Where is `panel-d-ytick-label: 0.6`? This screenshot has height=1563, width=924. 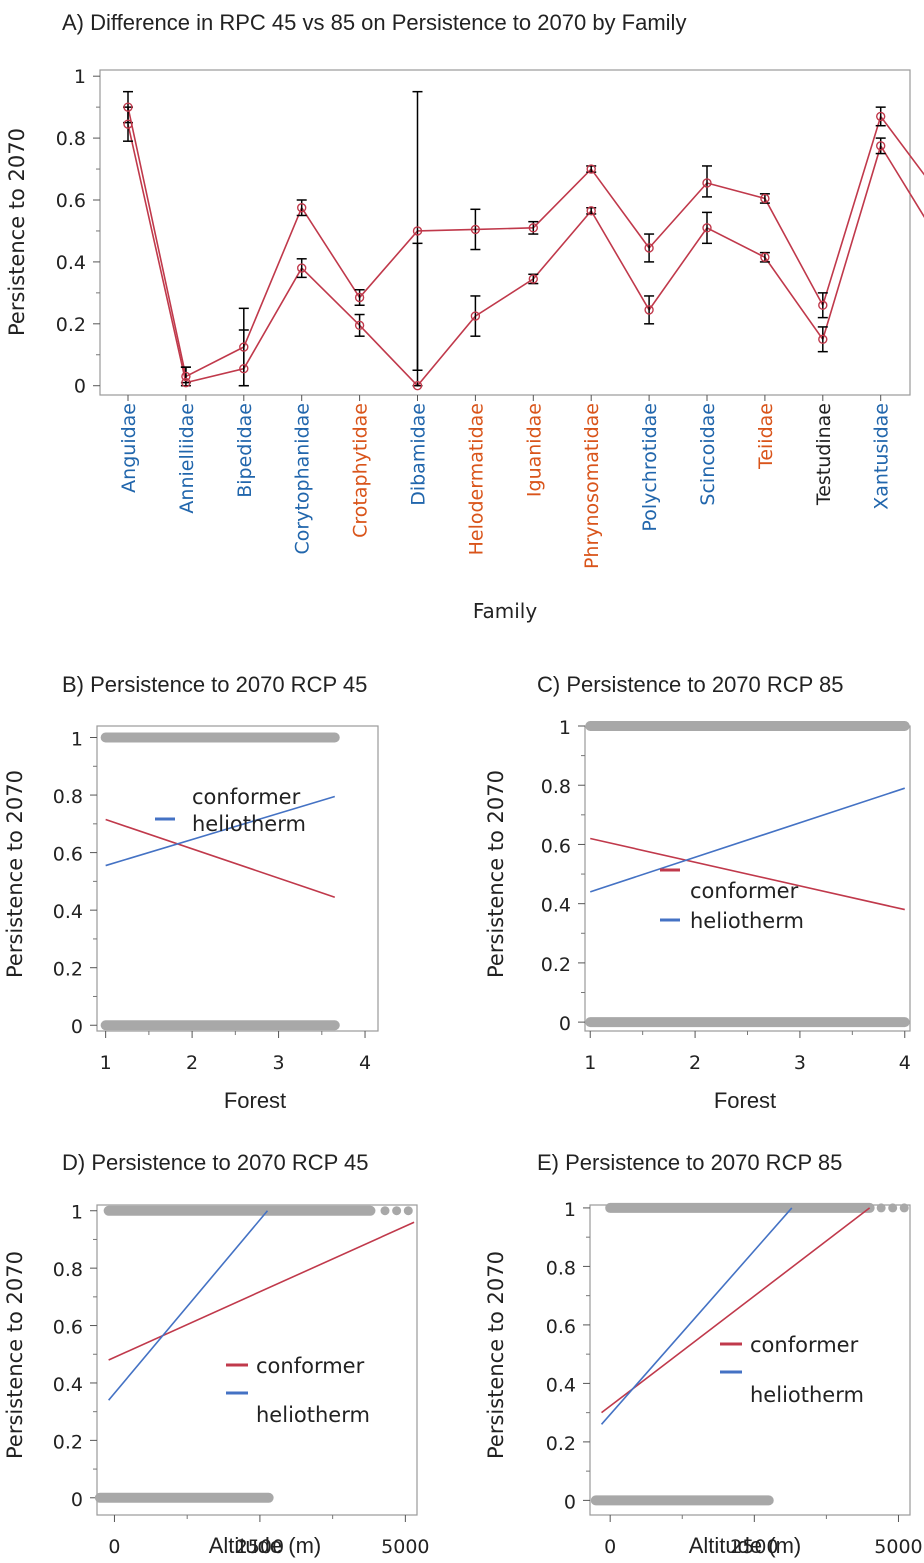
panel-d-ytick-label: 0.6 is located at coordinates (68, 1328).